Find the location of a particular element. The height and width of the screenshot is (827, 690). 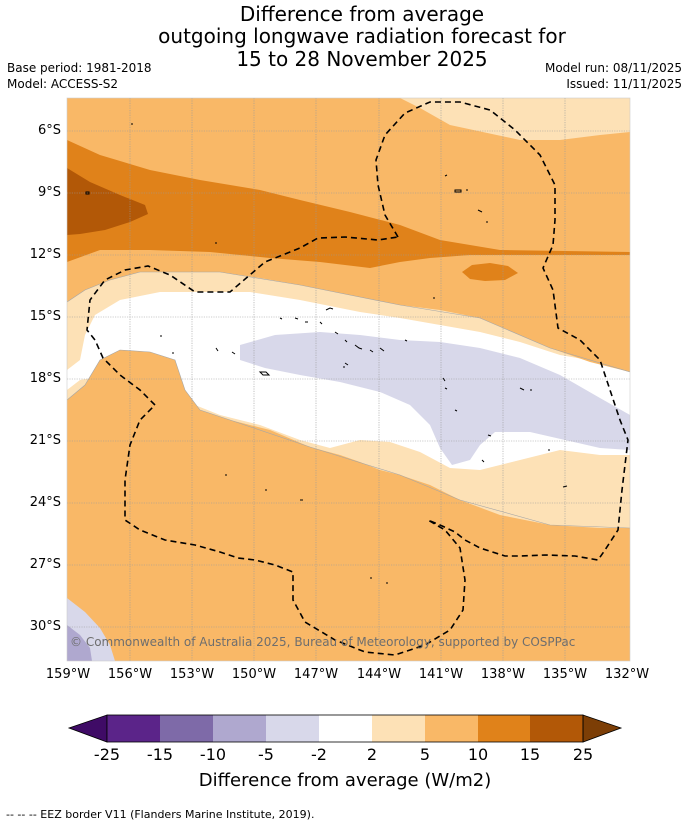

lat-label-30s: 30°S is located at coordinates (45, 626).